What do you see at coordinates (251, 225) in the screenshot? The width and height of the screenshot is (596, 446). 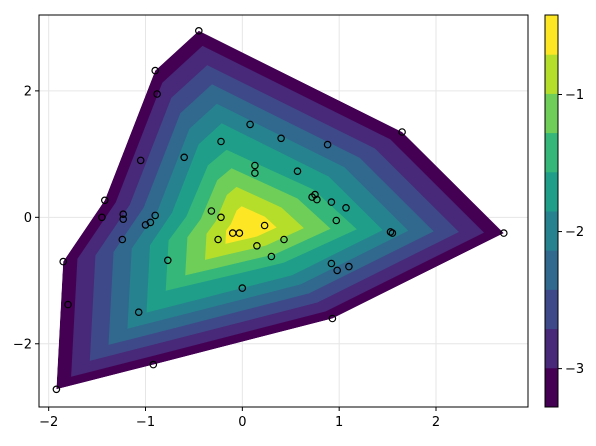 I see `contour-band` at bounding box center [251, 225].